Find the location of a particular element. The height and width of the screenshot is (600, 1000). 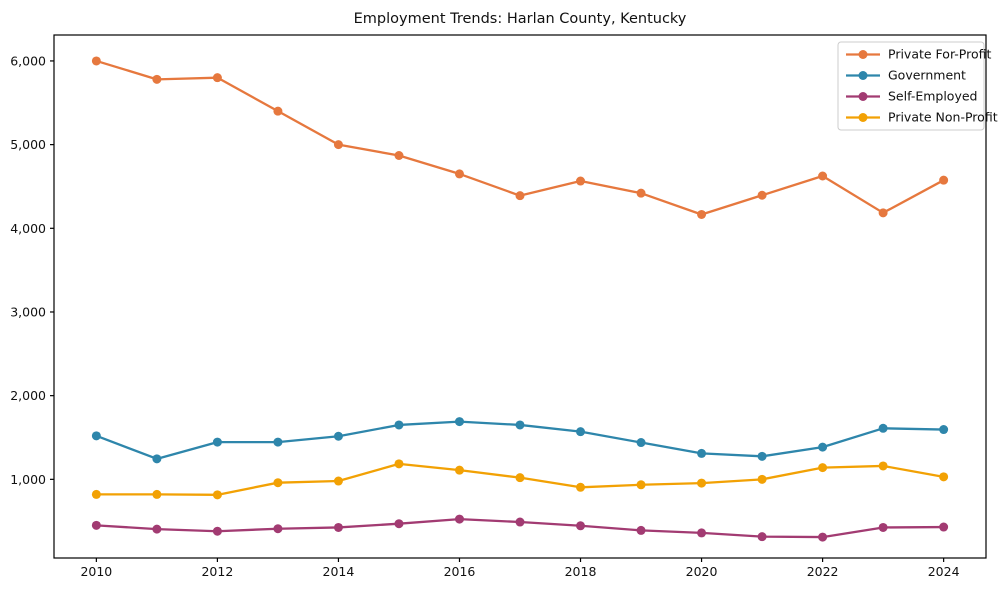

y-tick-label: 4,000 is located at coordinates (28, 228).